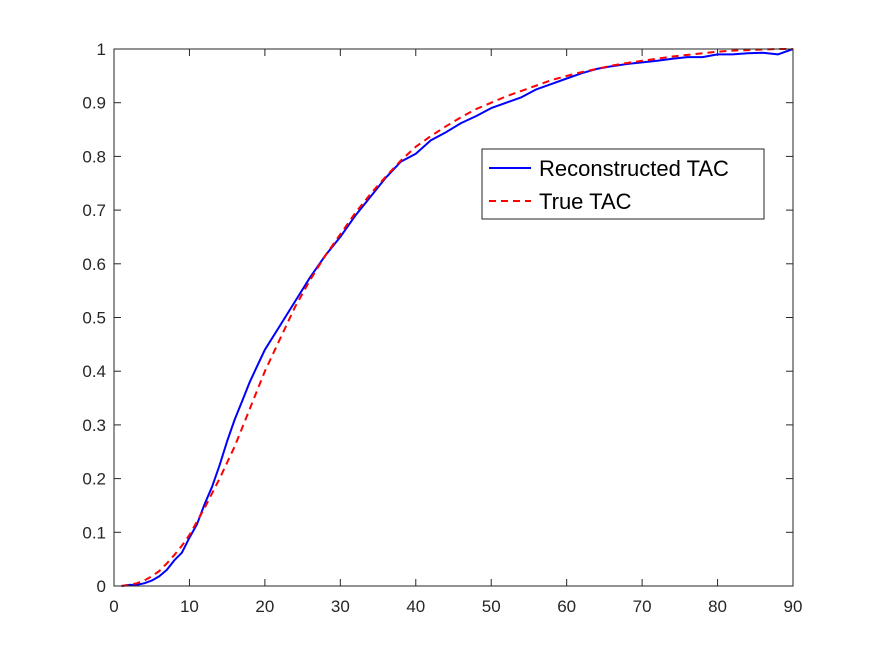  I want to click on y-tick-label: 0.1, so click(94, 532).